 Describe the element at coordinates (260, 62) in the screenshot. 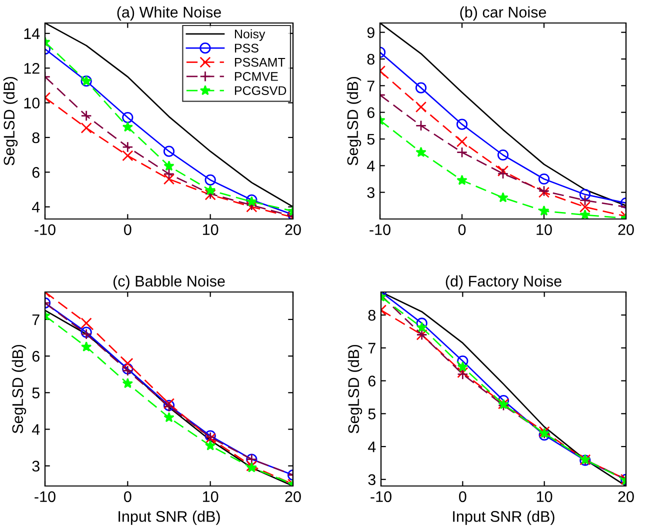

I see `legend-label: PSSAMT` at that location.